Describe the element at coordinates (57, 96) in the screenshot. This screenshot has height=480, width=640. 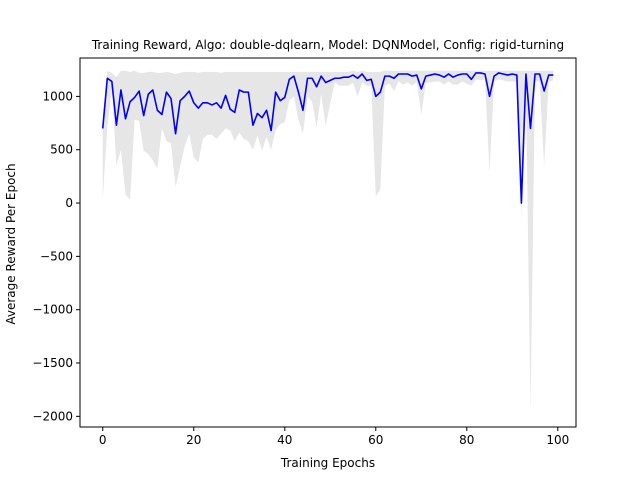
I see `y-tick-label: 1000` at that location.